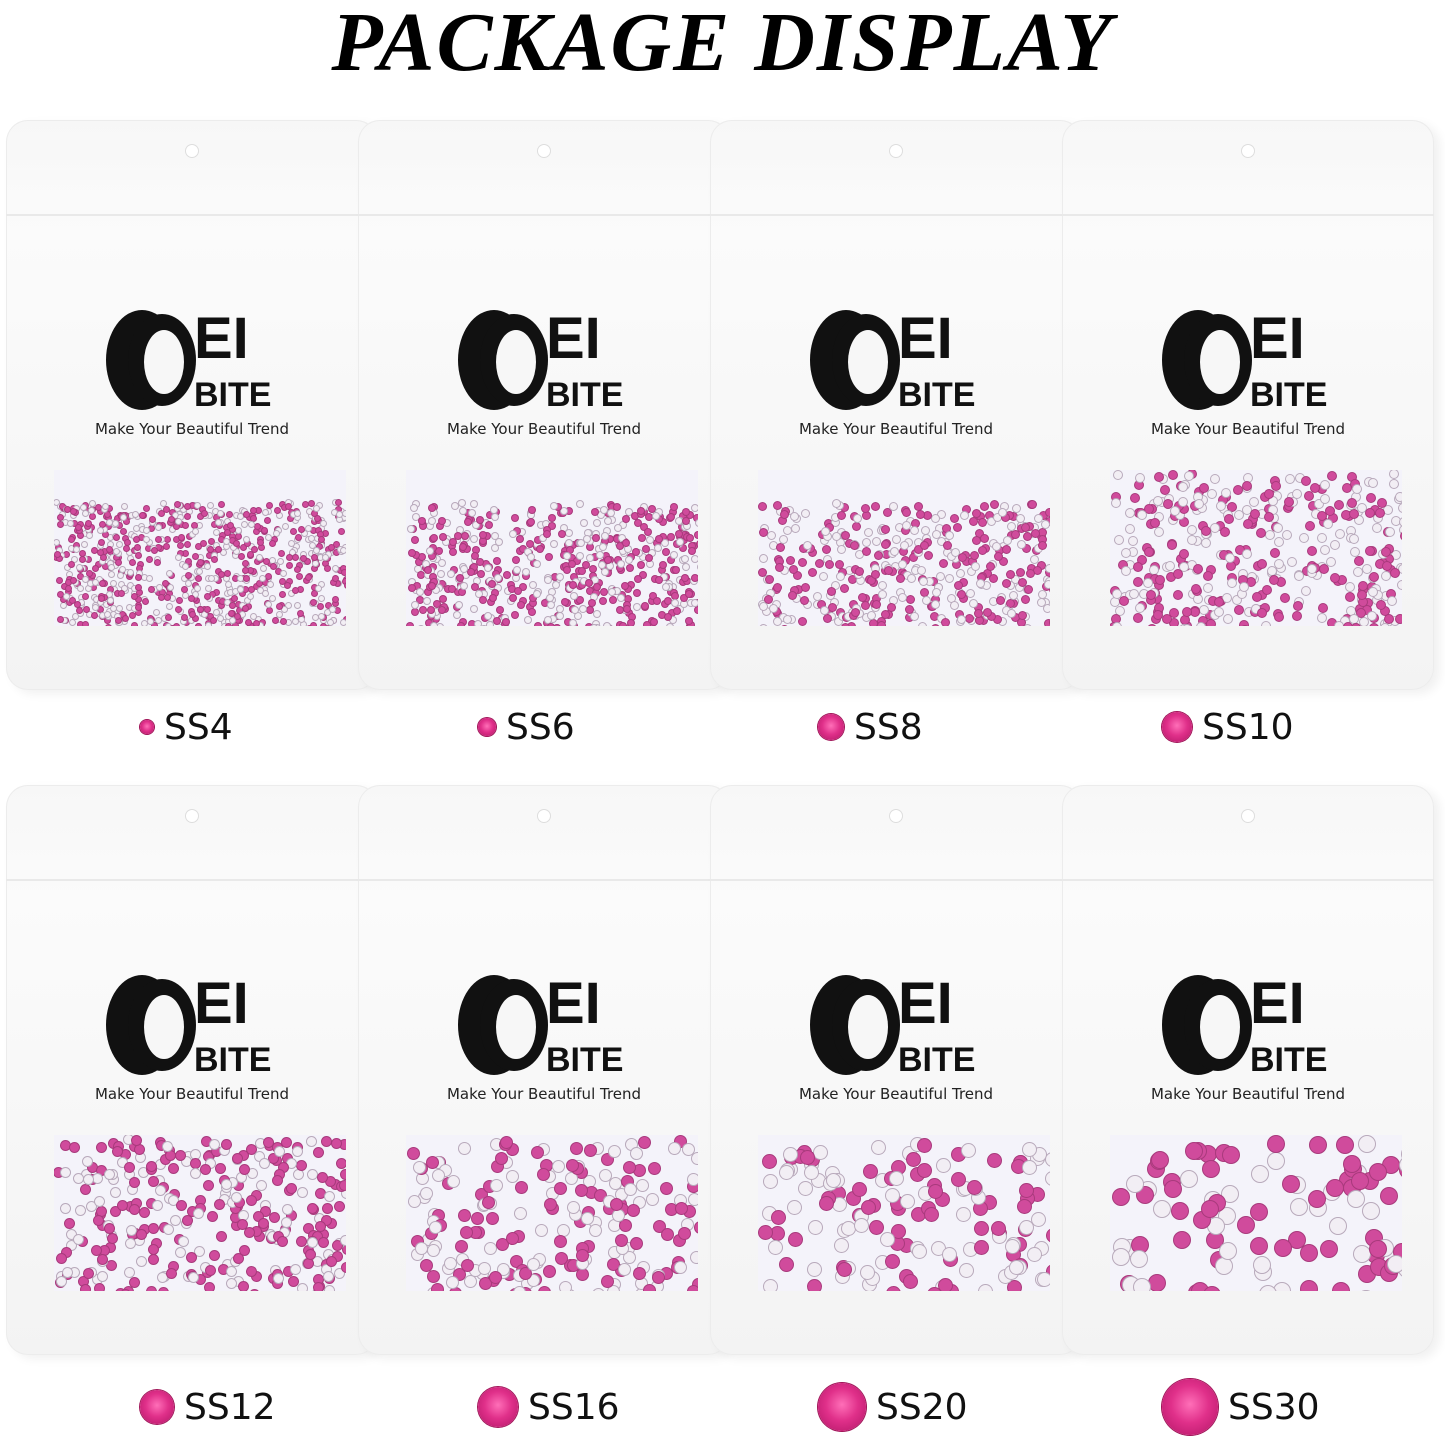 The image size is (1445, 1456). I want to click on rhinestone-window, so click(552, 548).